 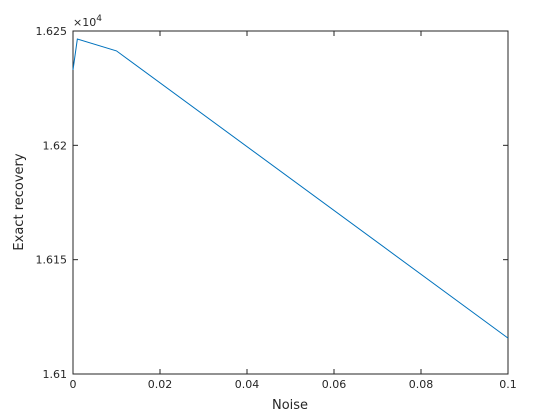 I want to click on y-multiplier: ×10⁴, so click(x=87, y=21).